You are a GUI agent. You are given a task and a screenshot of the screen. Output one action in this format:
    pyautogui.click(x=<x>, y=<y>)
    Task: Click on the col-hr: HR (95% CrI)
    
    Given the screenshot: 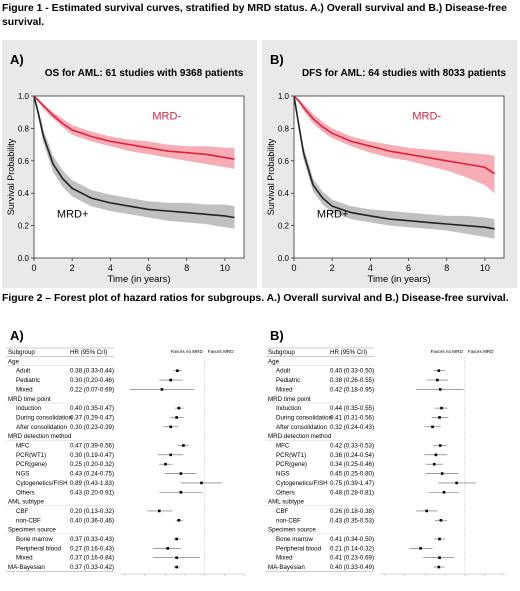 What is the action you would take?
    pyautogui.click(x=88, y=352)
    